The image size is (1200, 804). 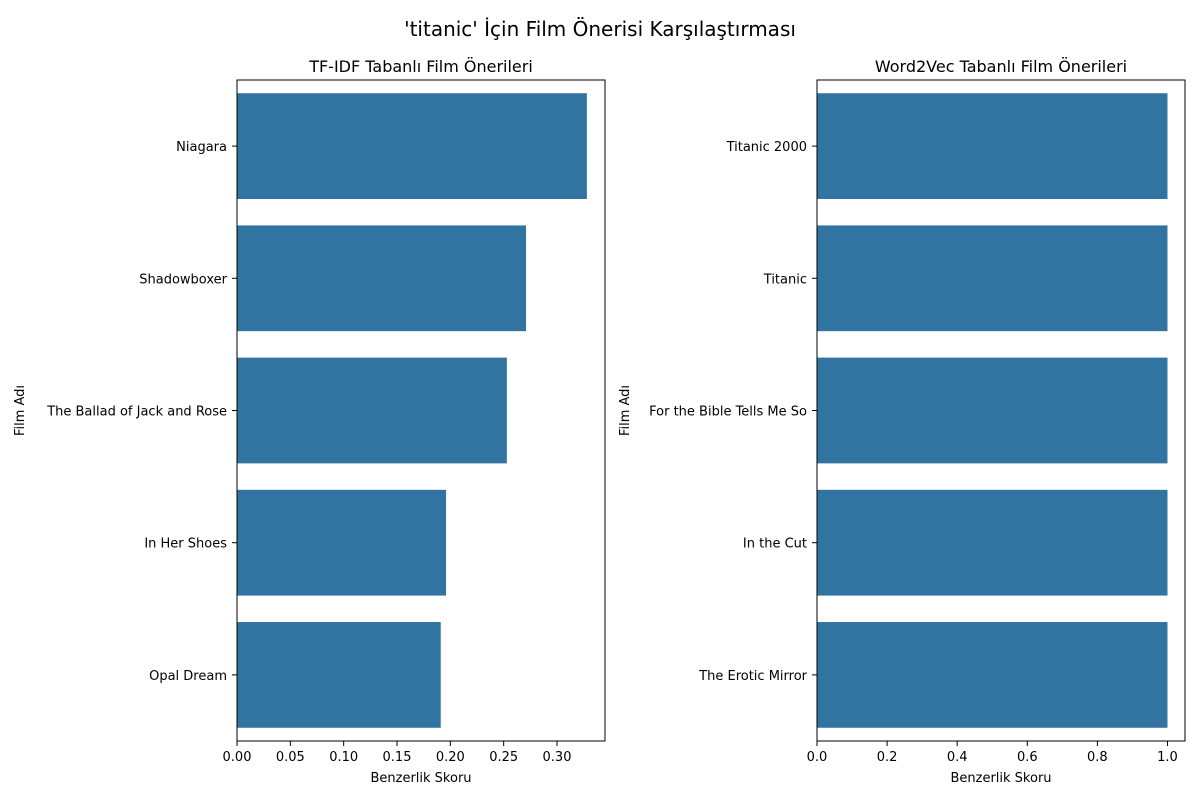 What do you see at coordinates (887, 757) in the screenshot?
I see `word2vec-xtick-label: 0.2` at bounding box center [887, 757].